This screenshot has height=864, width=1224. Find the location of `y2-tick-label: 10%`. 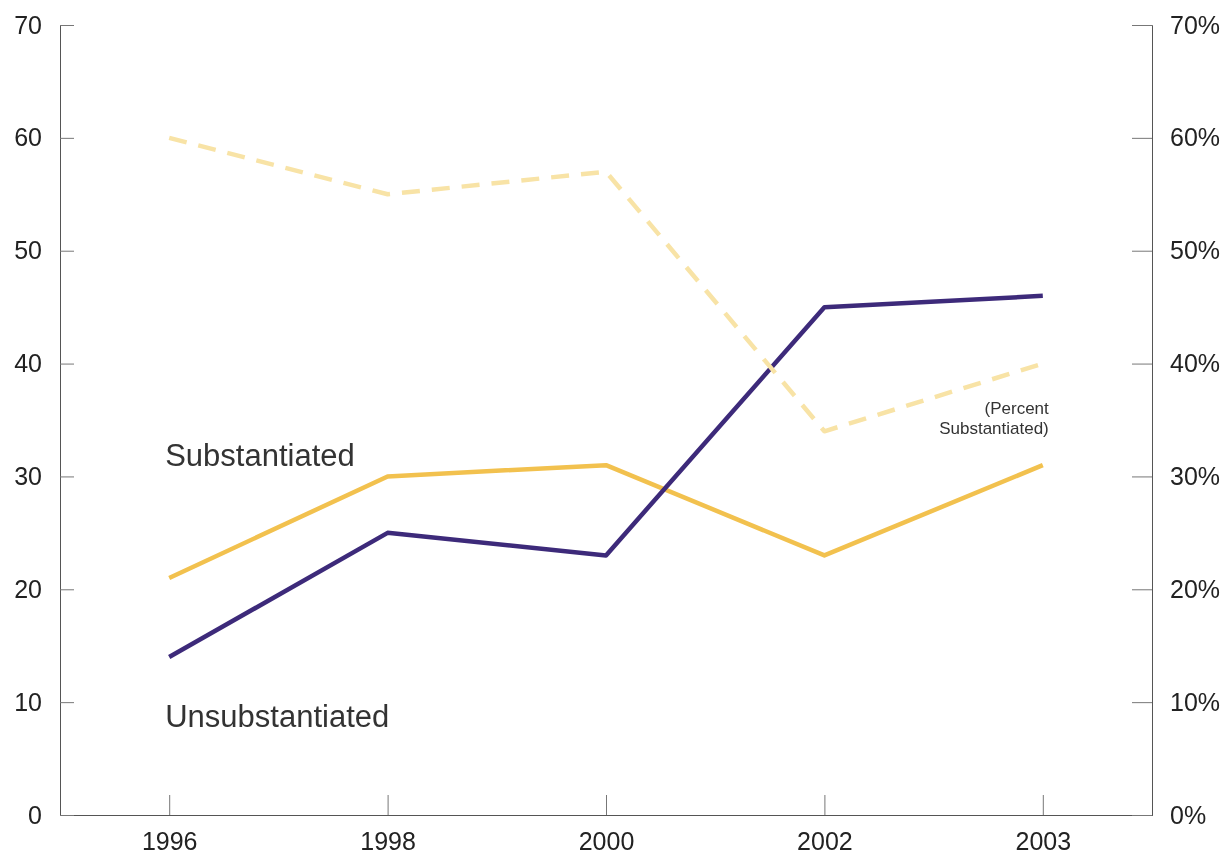

y2-tick-label: 10% is located at coordinates (1195, 701).